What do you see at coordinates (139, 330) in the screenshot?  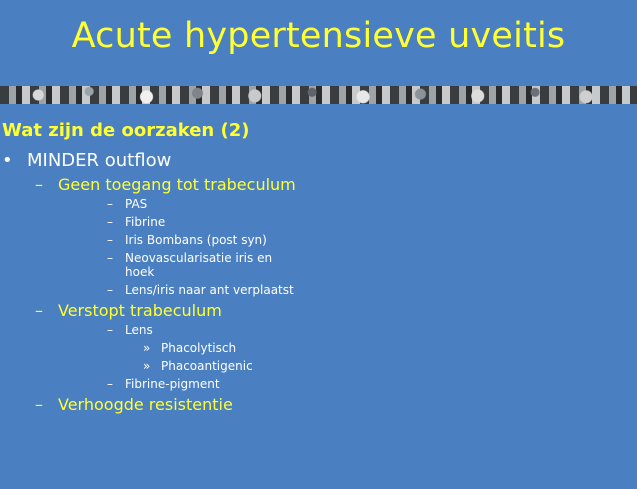 I see `list-item: Lens` at bounding box center [139, 330].